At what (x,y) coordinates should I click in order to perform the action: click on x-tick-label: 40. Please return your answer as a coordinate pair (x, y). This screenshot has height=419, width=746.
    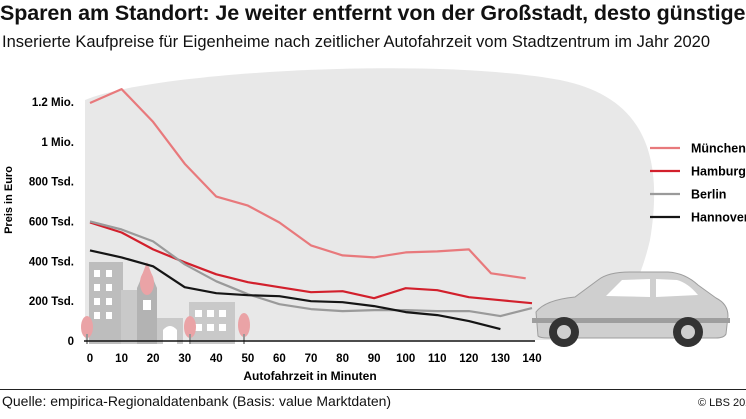
    Looking at the image, I should click on (216, 359).